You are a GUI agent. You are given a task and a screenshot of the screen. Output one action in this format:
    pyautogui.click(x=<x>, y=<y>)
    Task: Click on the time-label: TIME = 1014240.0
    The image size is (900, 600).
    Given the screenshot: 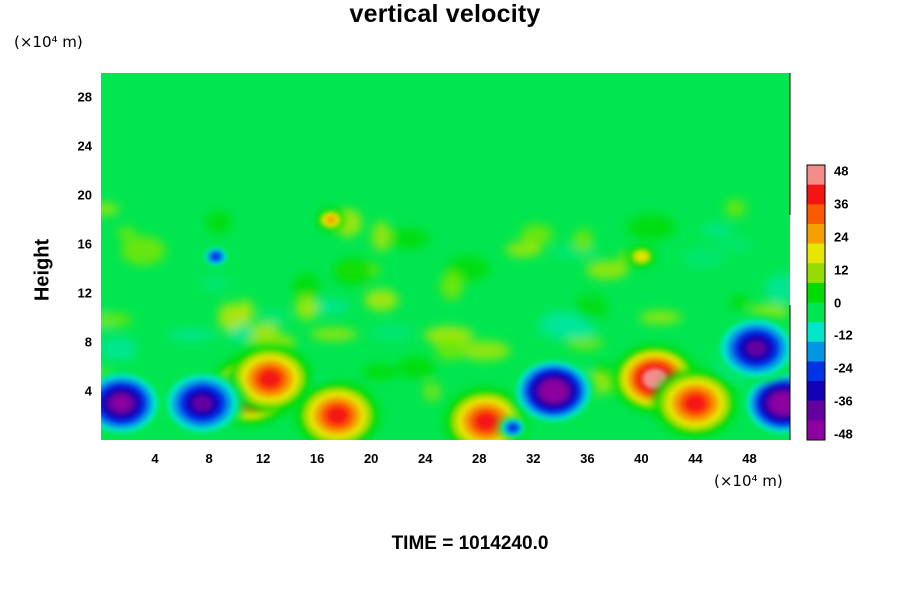 What is the action you would take?
    pyautogui.click(x=470, y=543)
    